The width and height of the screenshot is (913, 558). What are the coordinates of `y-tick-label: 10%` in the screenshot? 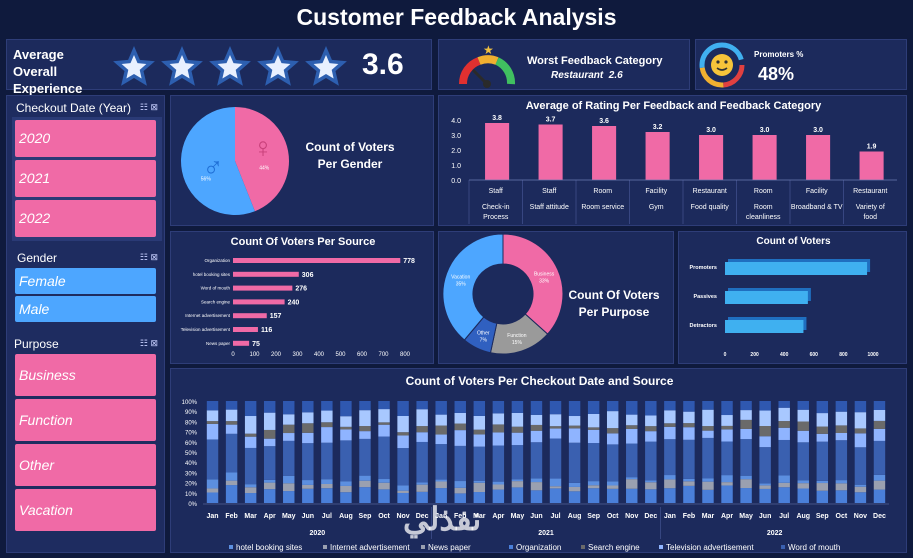 It's located at (191, 495).